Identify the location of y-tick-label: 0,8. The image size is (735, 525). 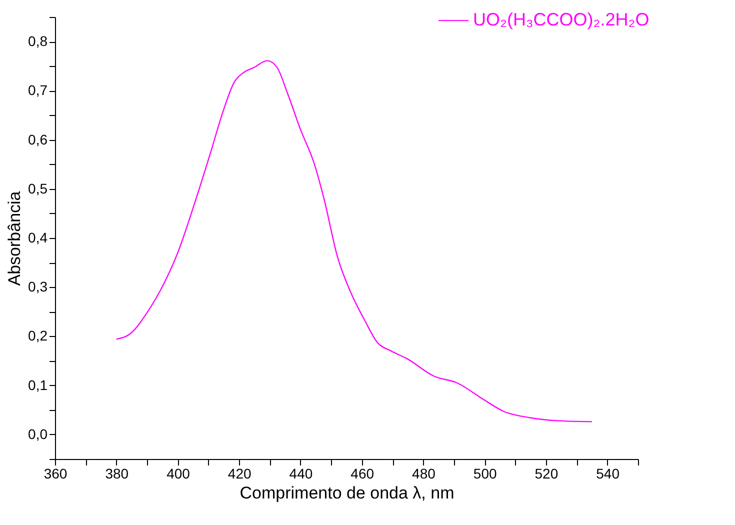
(38, 41).